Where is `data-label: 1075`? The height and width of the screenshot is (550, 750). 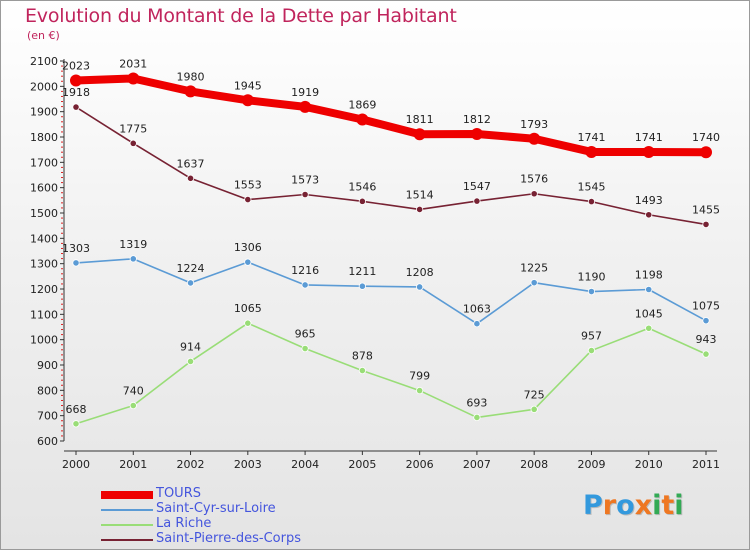 data-label: 1075 is located at coordinates (706, 306).